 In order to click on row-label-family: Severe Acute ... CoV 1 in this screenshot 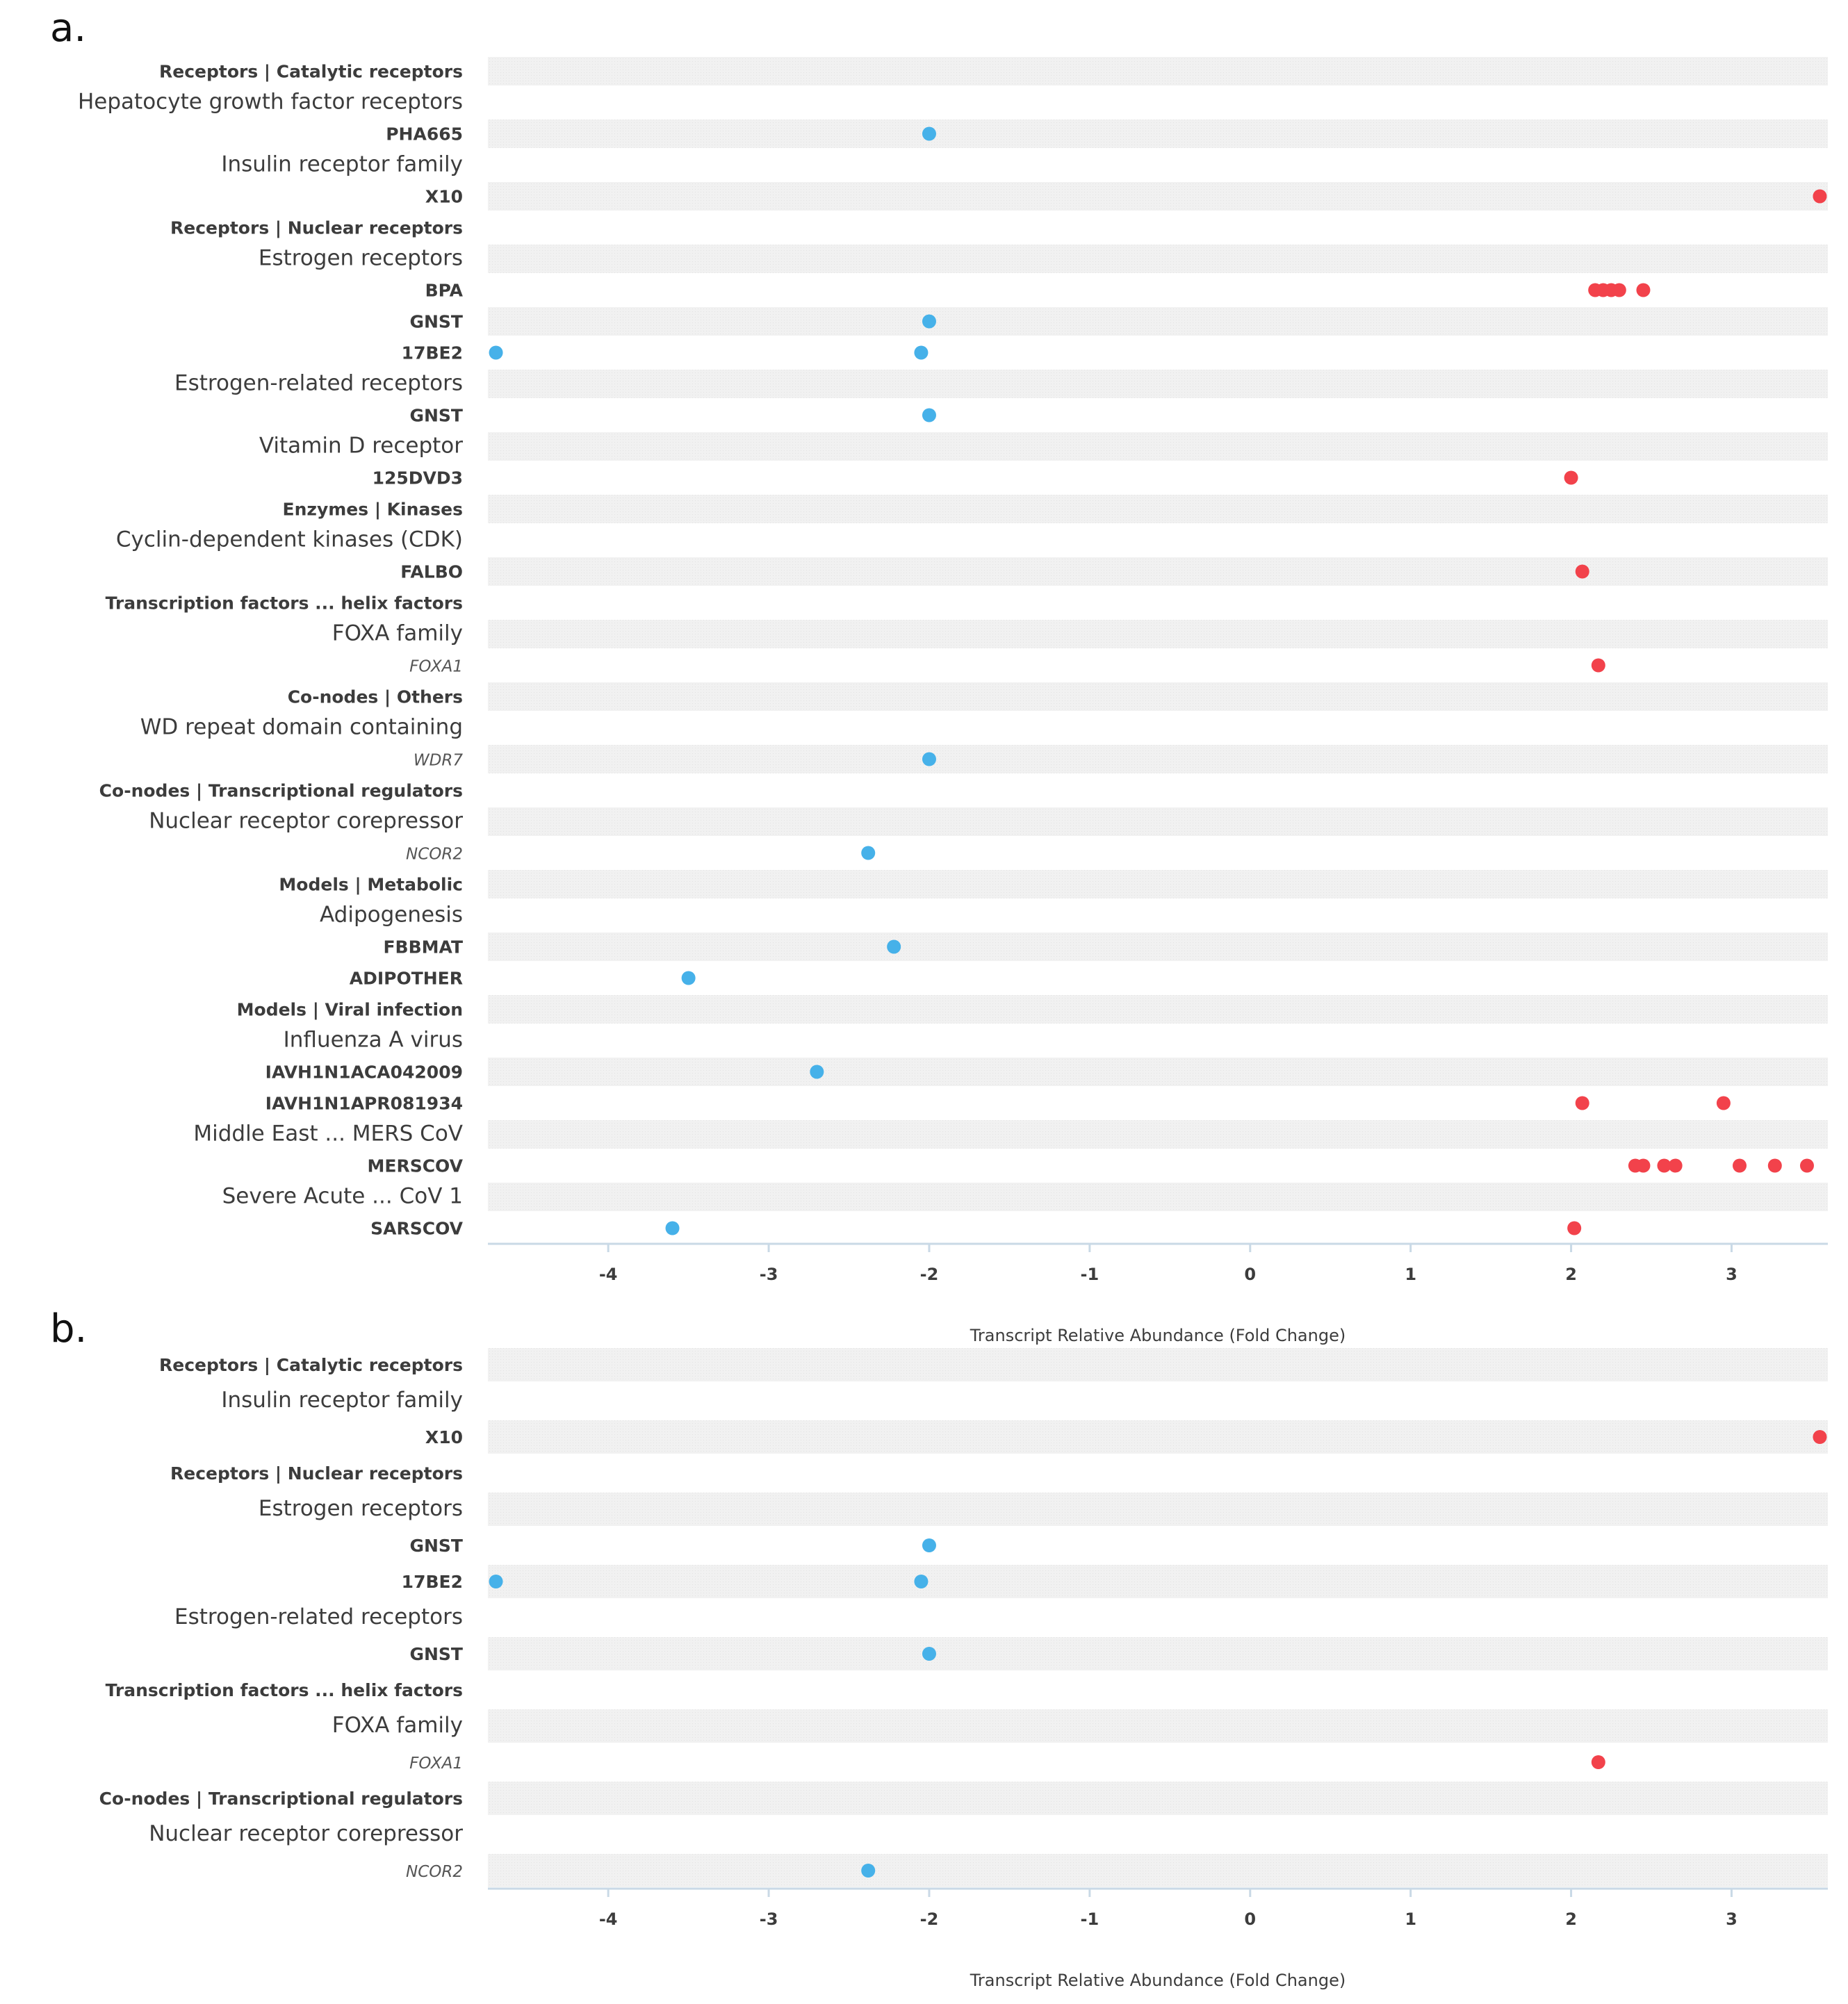, I will do `click(342, 1196)`.